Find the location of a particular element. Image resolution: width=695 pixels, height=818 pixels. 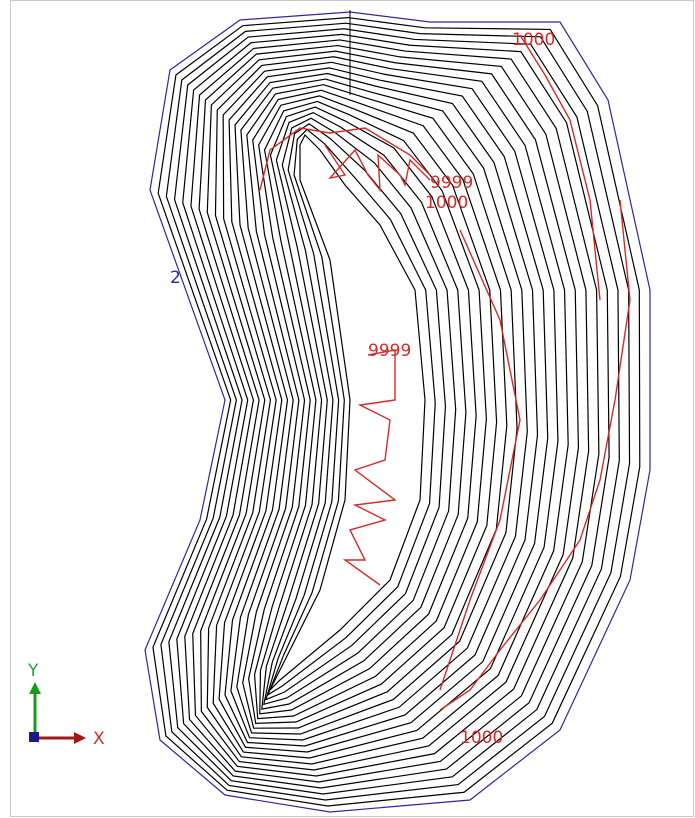

x-arrow-head is located at coordinates (80, 738).